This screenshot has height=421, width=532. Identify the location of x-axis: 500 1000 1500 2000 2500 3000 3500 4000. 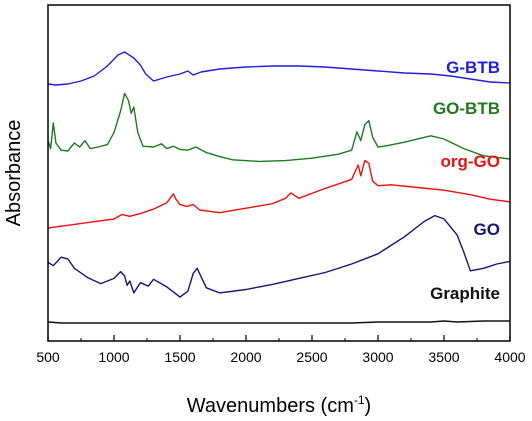
(281, 350).